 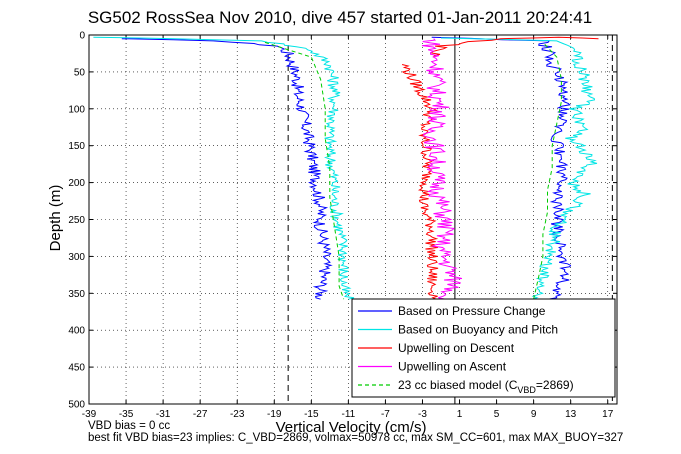 I want to click on x-tick-labels: -39 -35 -31 -27 -23 -19 -15 -11 -7 -3 1 5 9 13 17, so click(x=348, y=414).